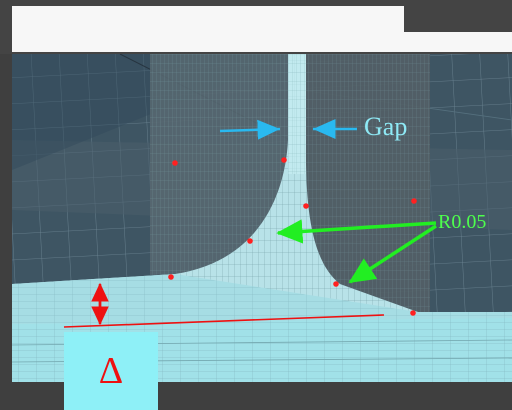 This screenshot has width=512, height=410. I want to click on title-bar, so click(208, 19).